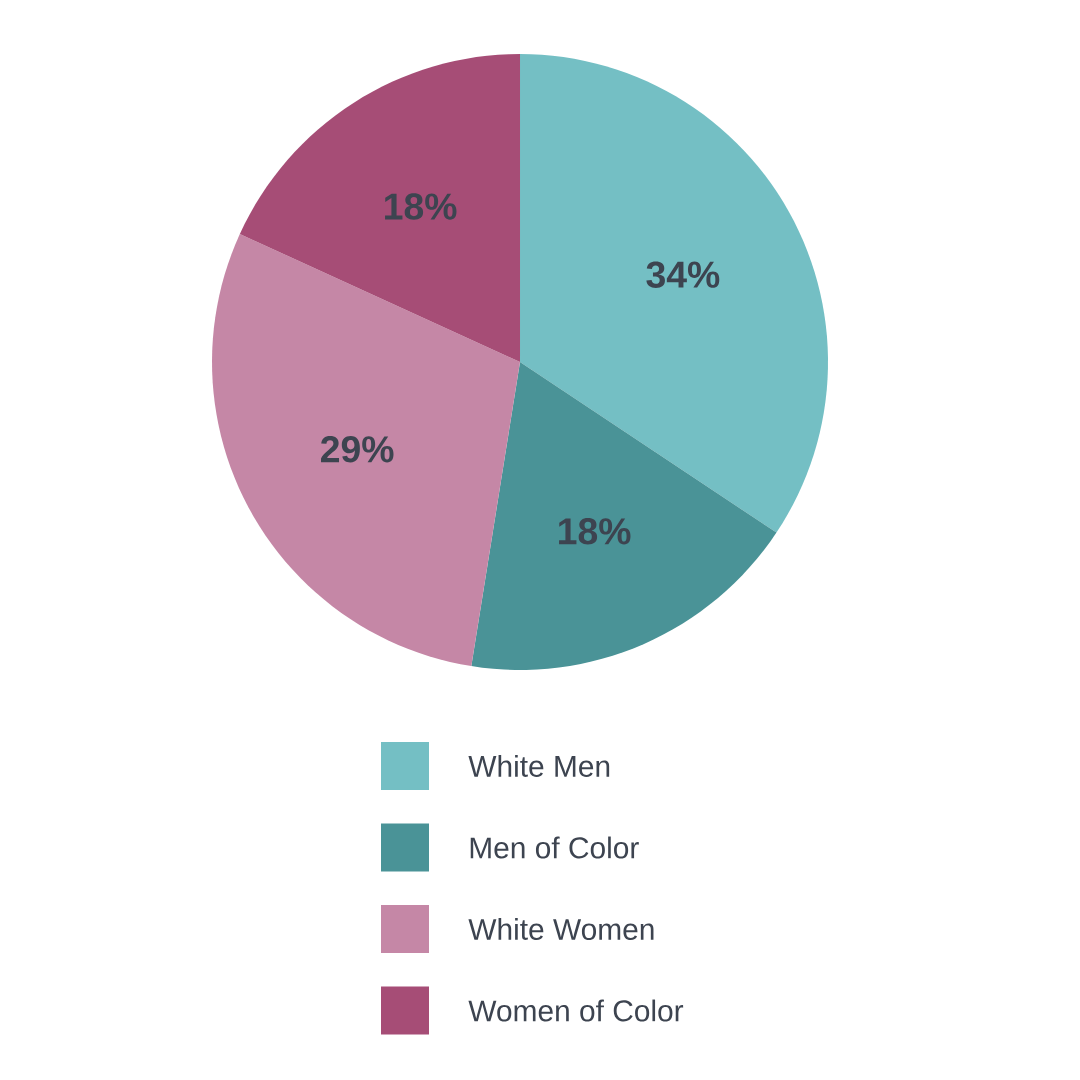 Image resolution: width=1080 pixels, height=1080 pixels. Describe the element at coordinates (554, 847) in the screenshot. I see `legend-label: Men of Color` at that location.